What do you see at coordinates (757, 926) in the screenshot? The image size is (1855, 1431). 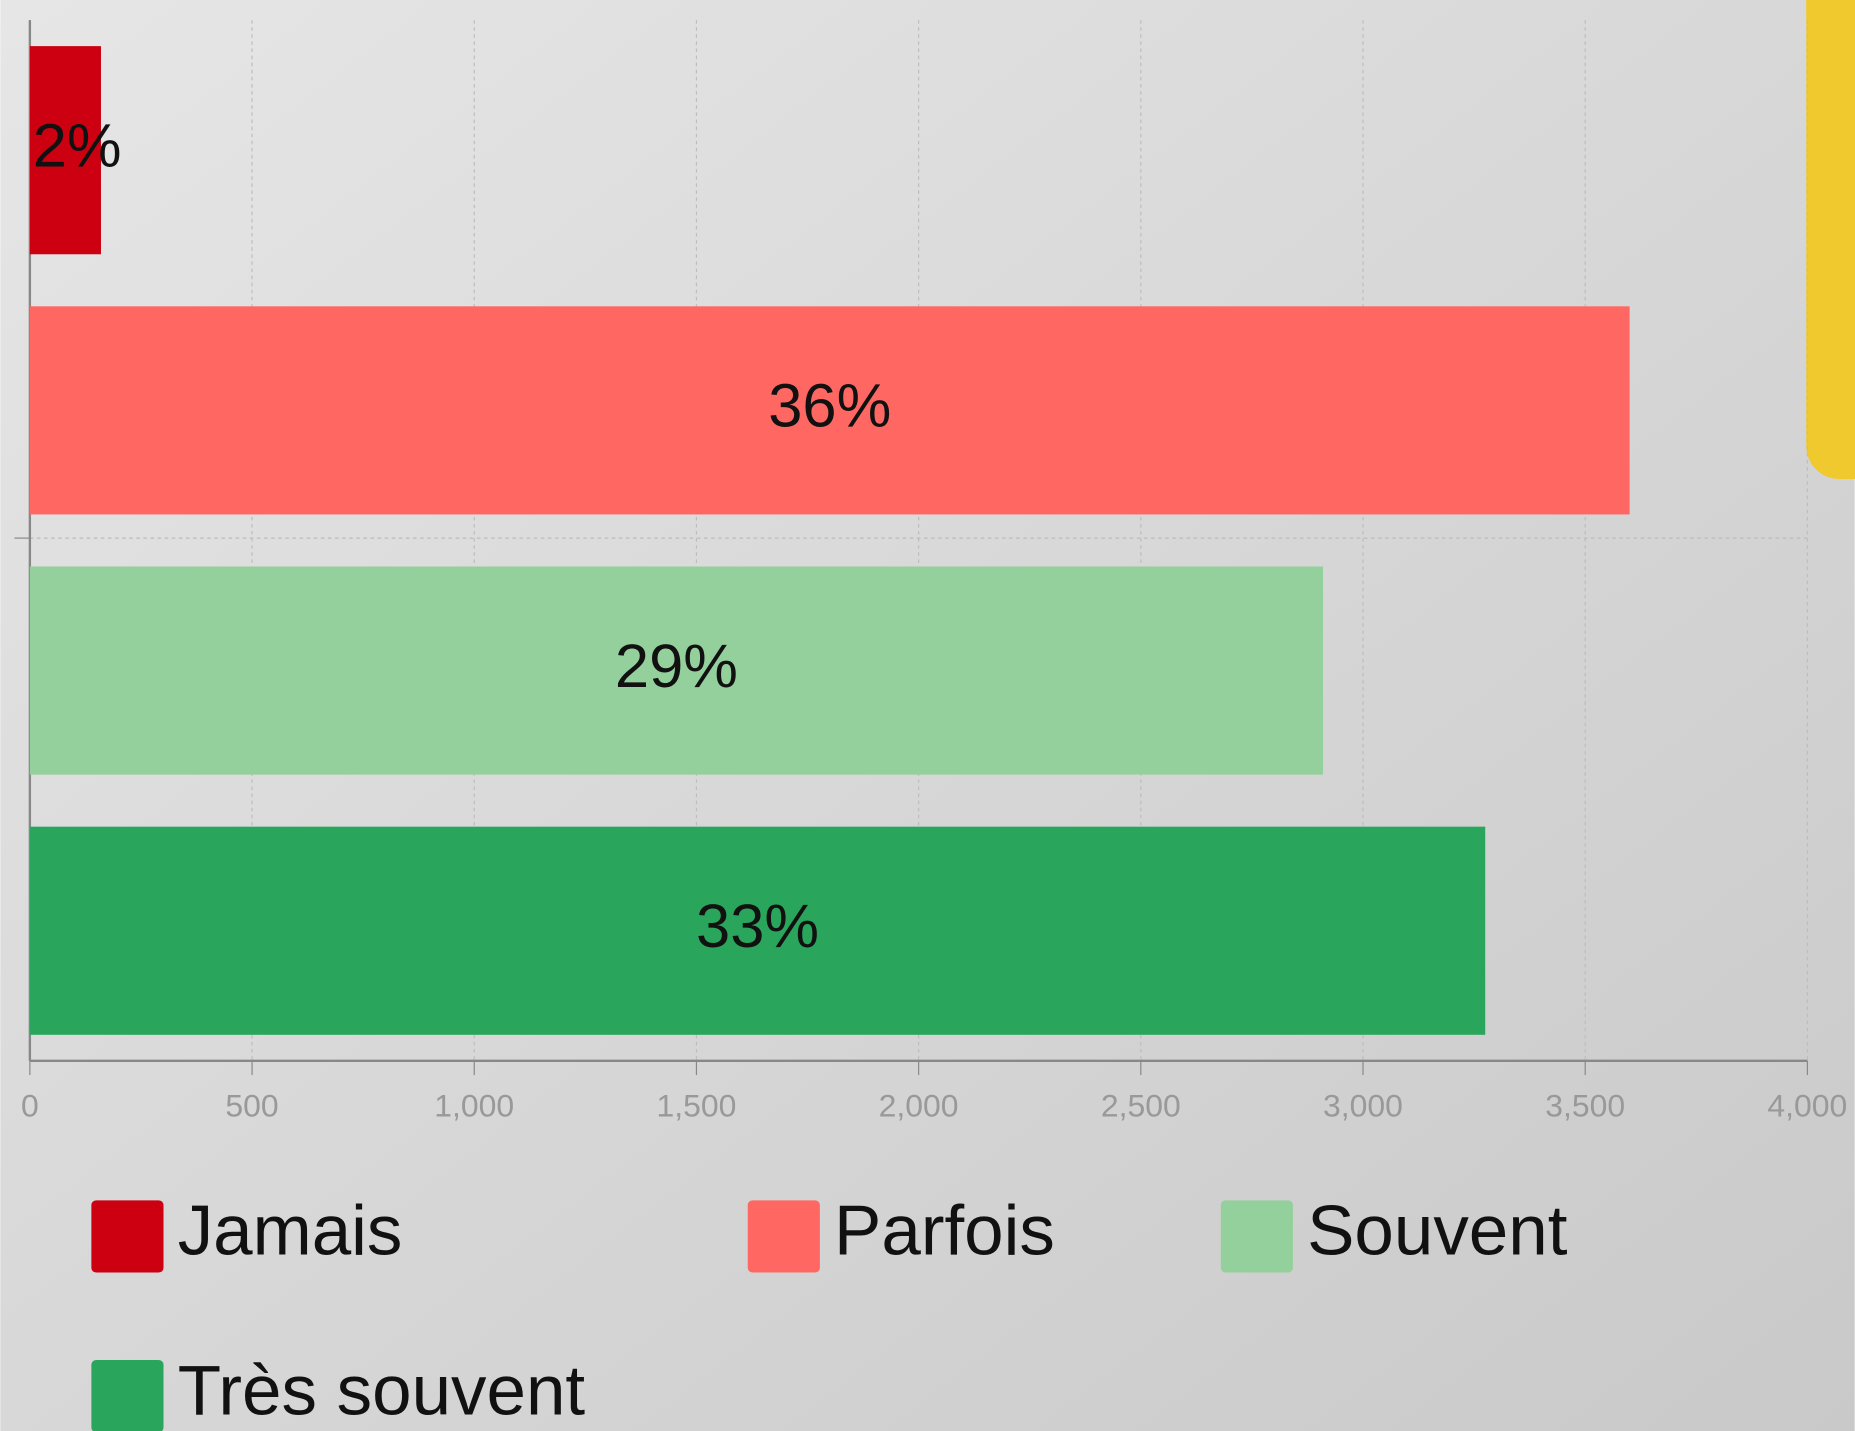 I see `data-label: 33%` at bounding box center [757, 926].